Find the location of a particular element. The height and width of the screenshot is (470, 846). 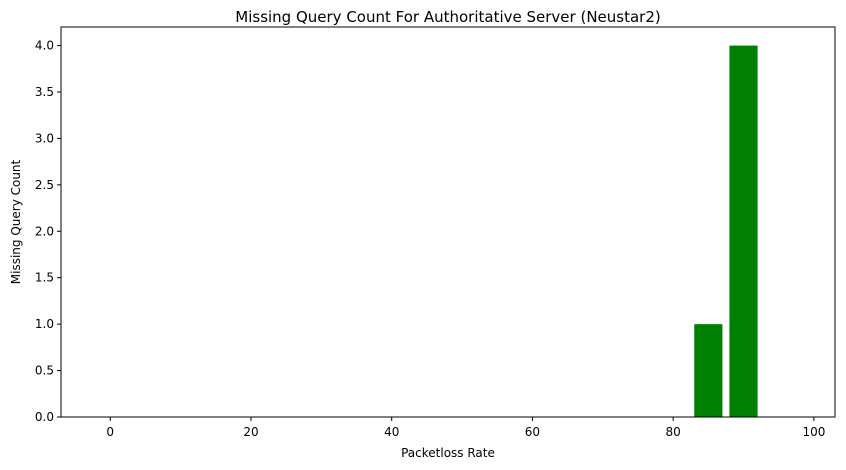

bars-group is located at coordinates (726, 231).